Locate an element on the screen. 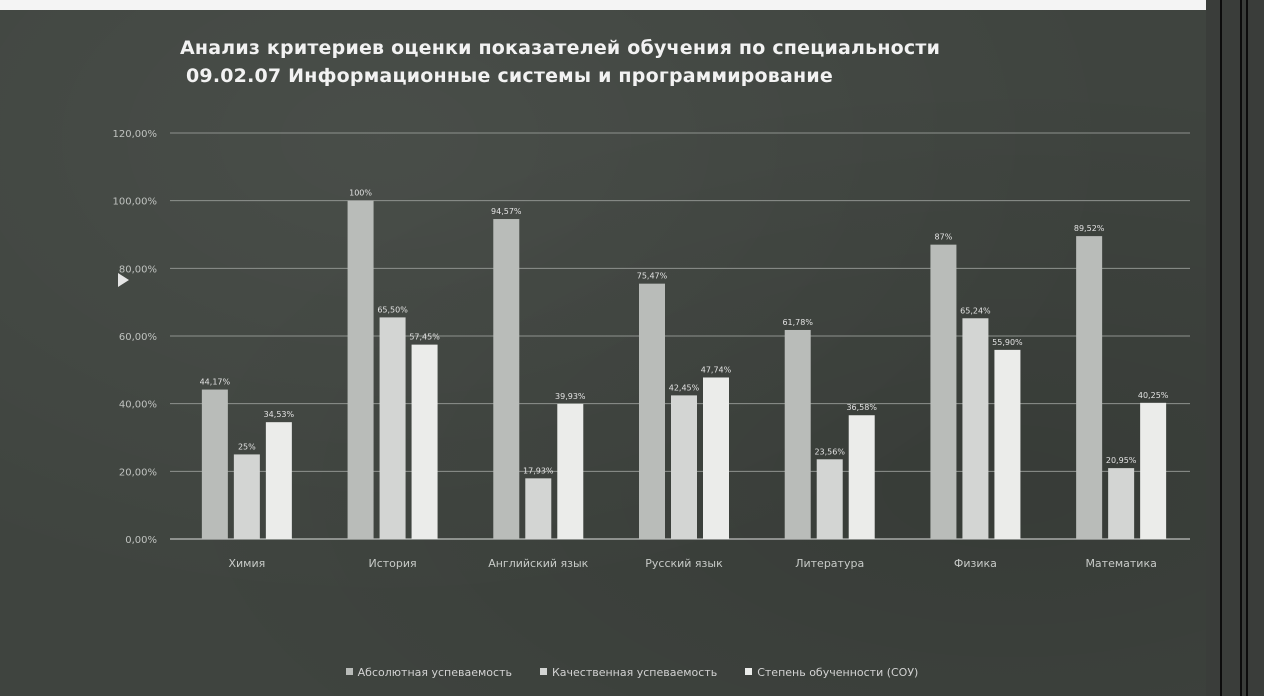 The width and height of the screenshot is (1264, 696). data-label: 17,93% is located at coordinates (538, 470).